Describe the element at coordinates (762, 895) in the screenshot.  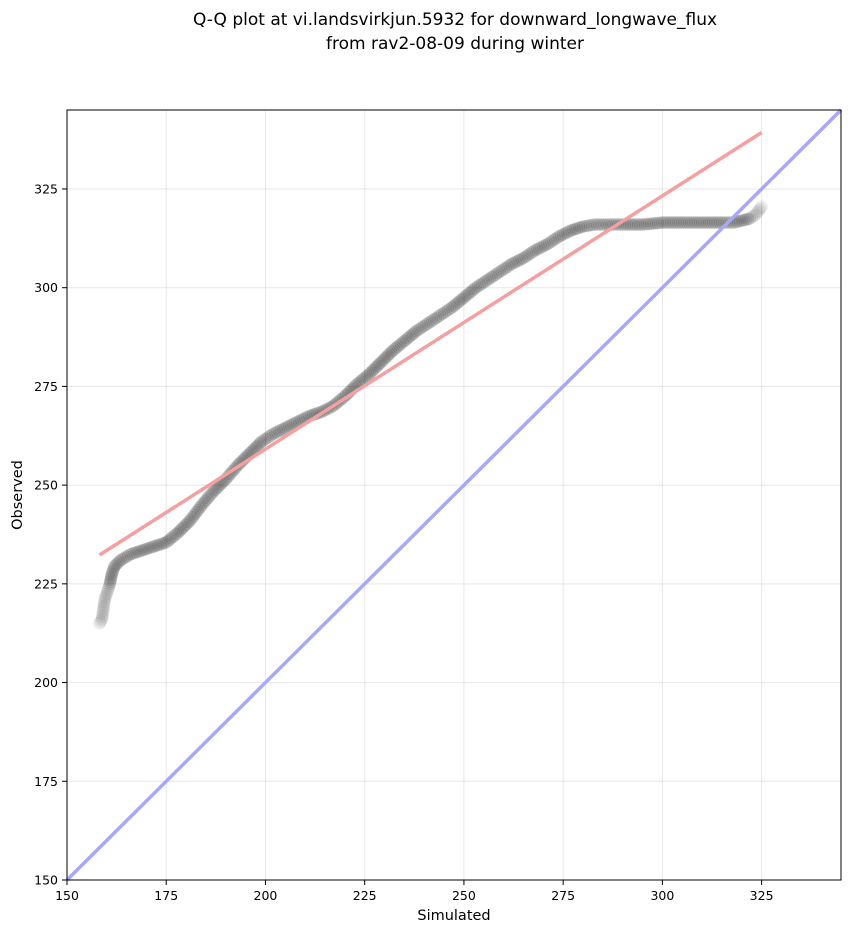
I see `x-tick-label-7: 325` at that location.